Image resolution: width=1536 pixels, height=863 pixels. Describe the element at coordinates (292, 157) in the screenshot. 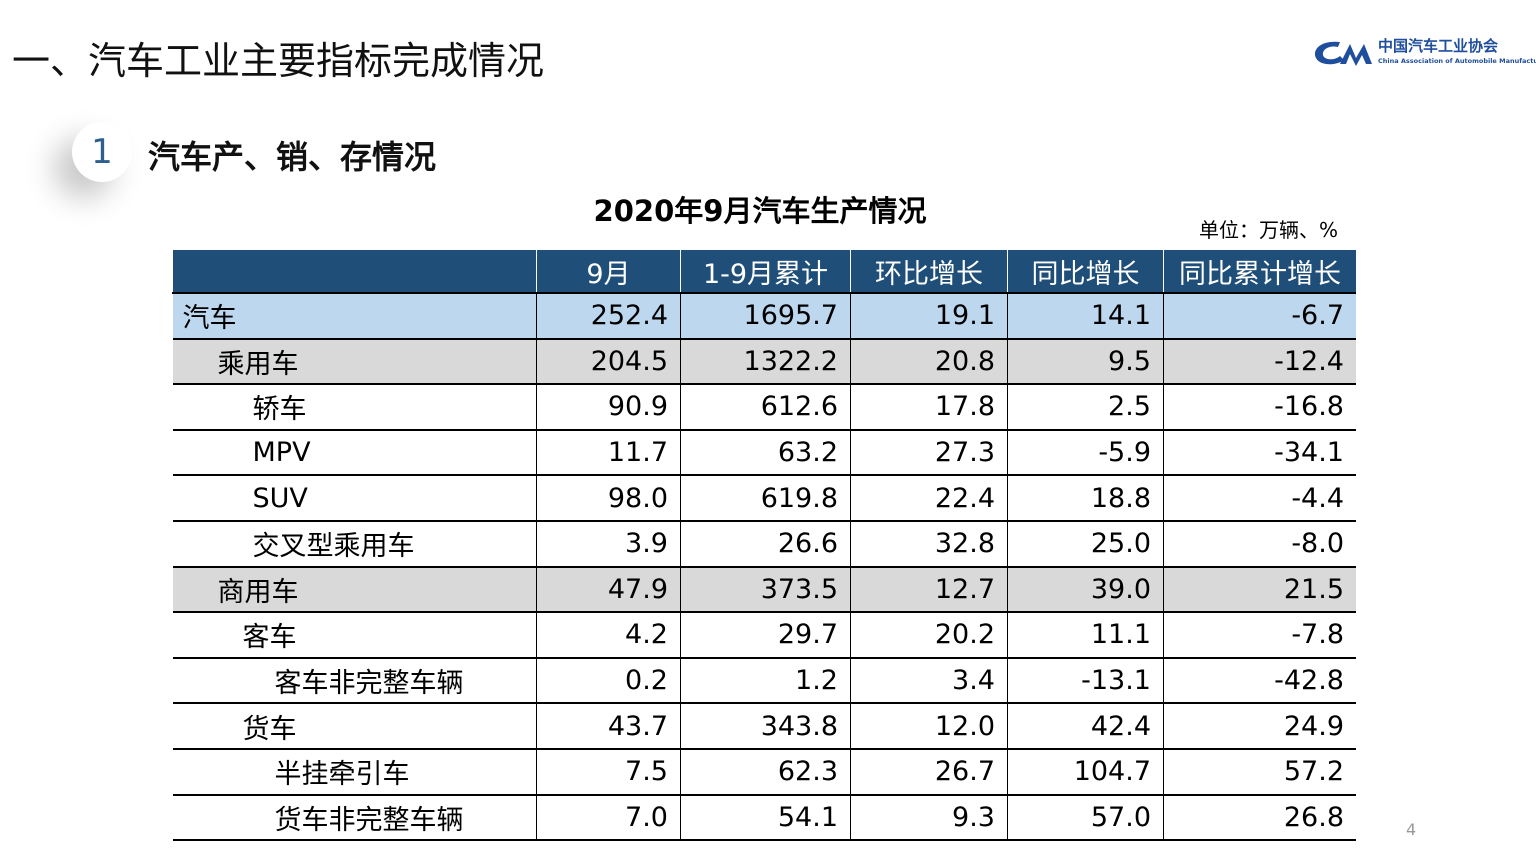

I see `section-title: 汽车产、销、存情况` at that location.